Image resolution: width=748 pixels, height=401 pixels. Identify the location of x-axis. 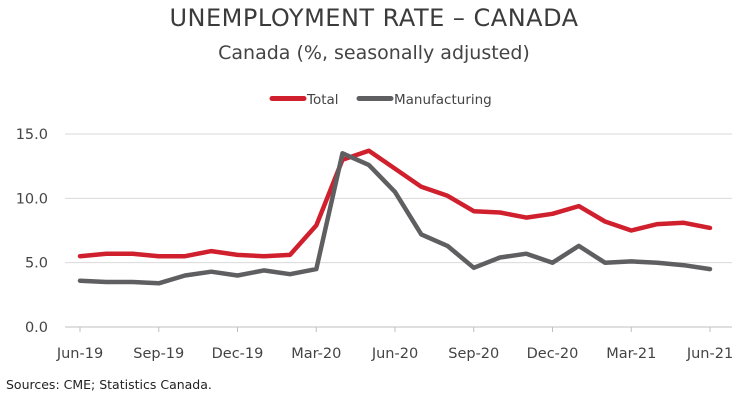
(398, 329).